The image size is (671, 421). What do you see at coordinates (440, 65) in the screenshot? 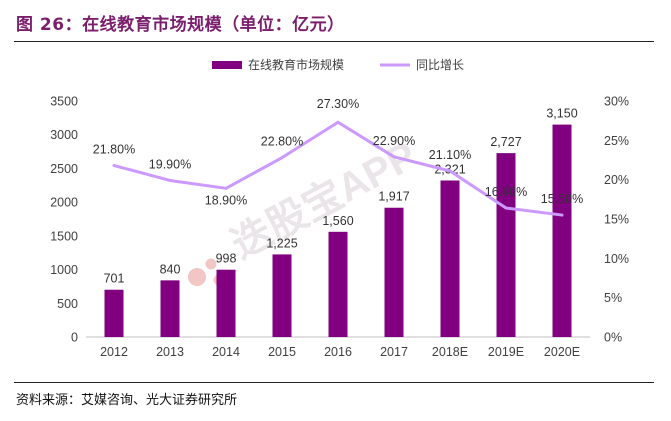
I see `legend-label-line: 同比增长` at bounding box center [440, 65].